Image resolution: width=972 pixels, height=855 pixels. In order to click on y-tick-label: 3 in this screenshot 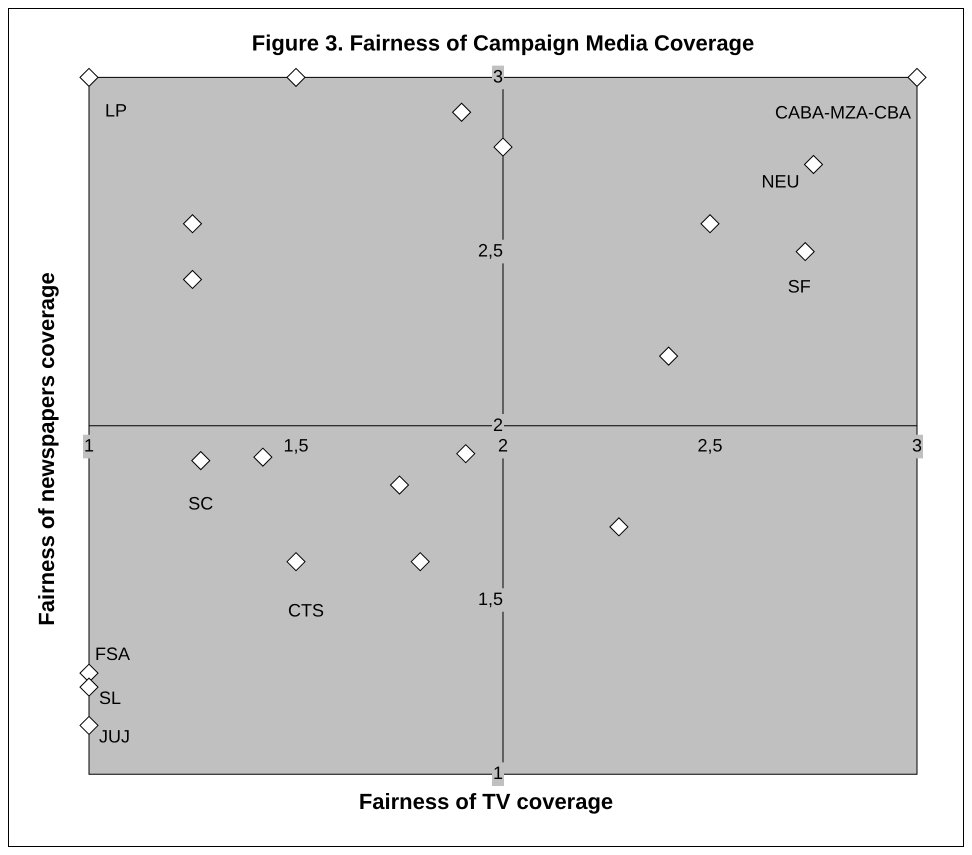, I will do `click(497, 76)`.